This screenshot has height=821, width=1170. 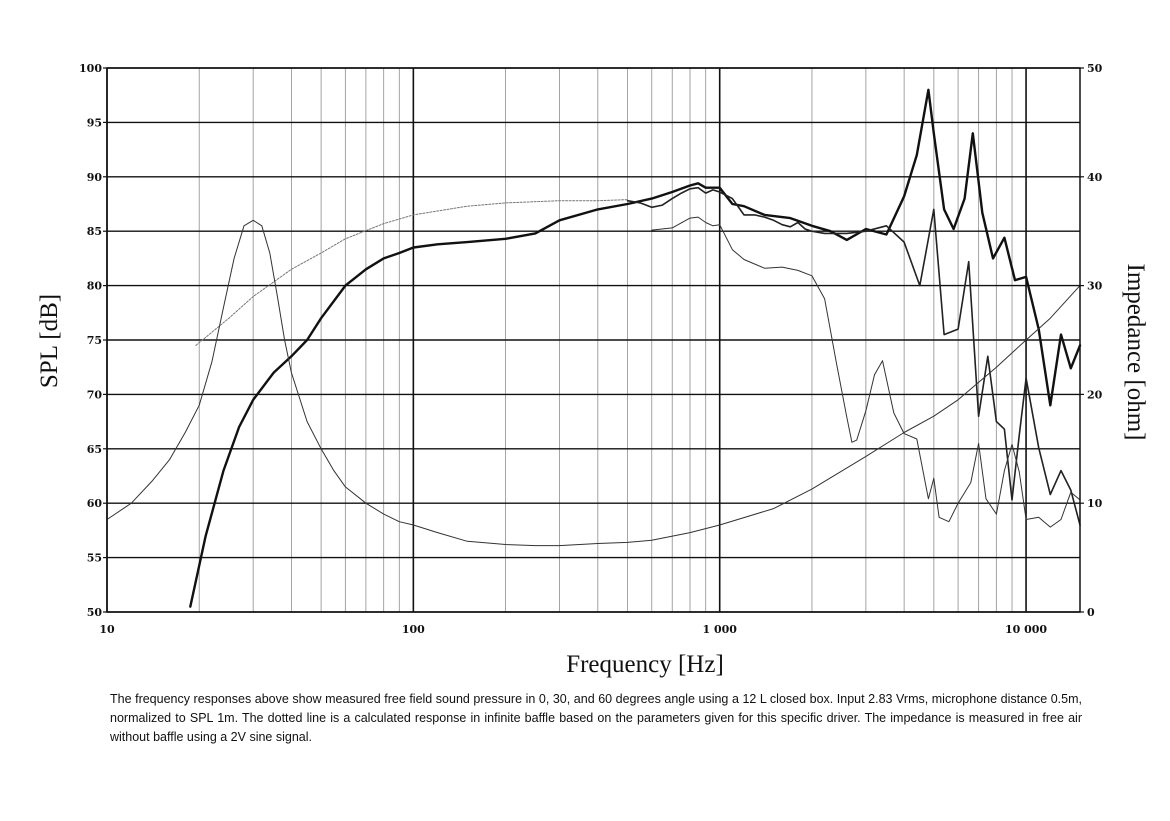 I want to click on y-tick-label: 70, so click(x=95, y=394).